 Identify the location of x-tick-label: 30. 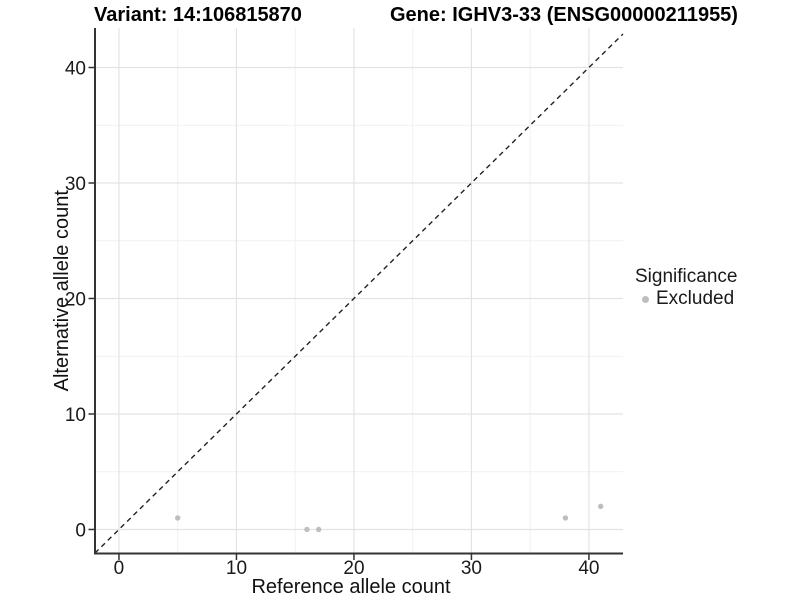
(471, 568).